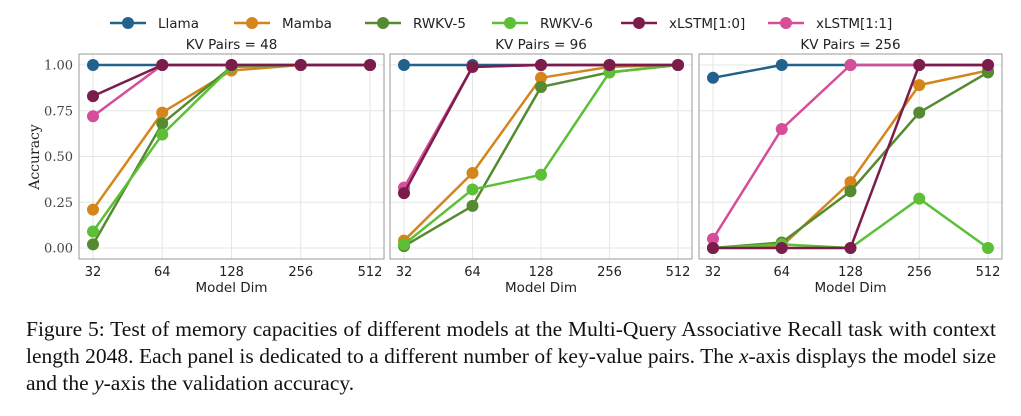 The image size is (1021, 416). I want to click on legend-label: RWKV-5, so click(439, 24).